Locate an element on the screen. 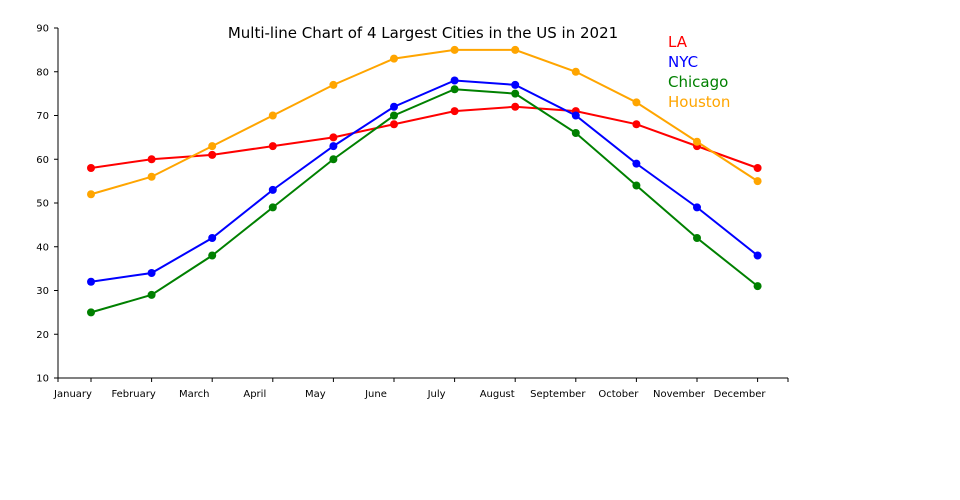 This screenshot has height=500, width=960. y-tick-label: 60 is located at coordinates (42, 160).